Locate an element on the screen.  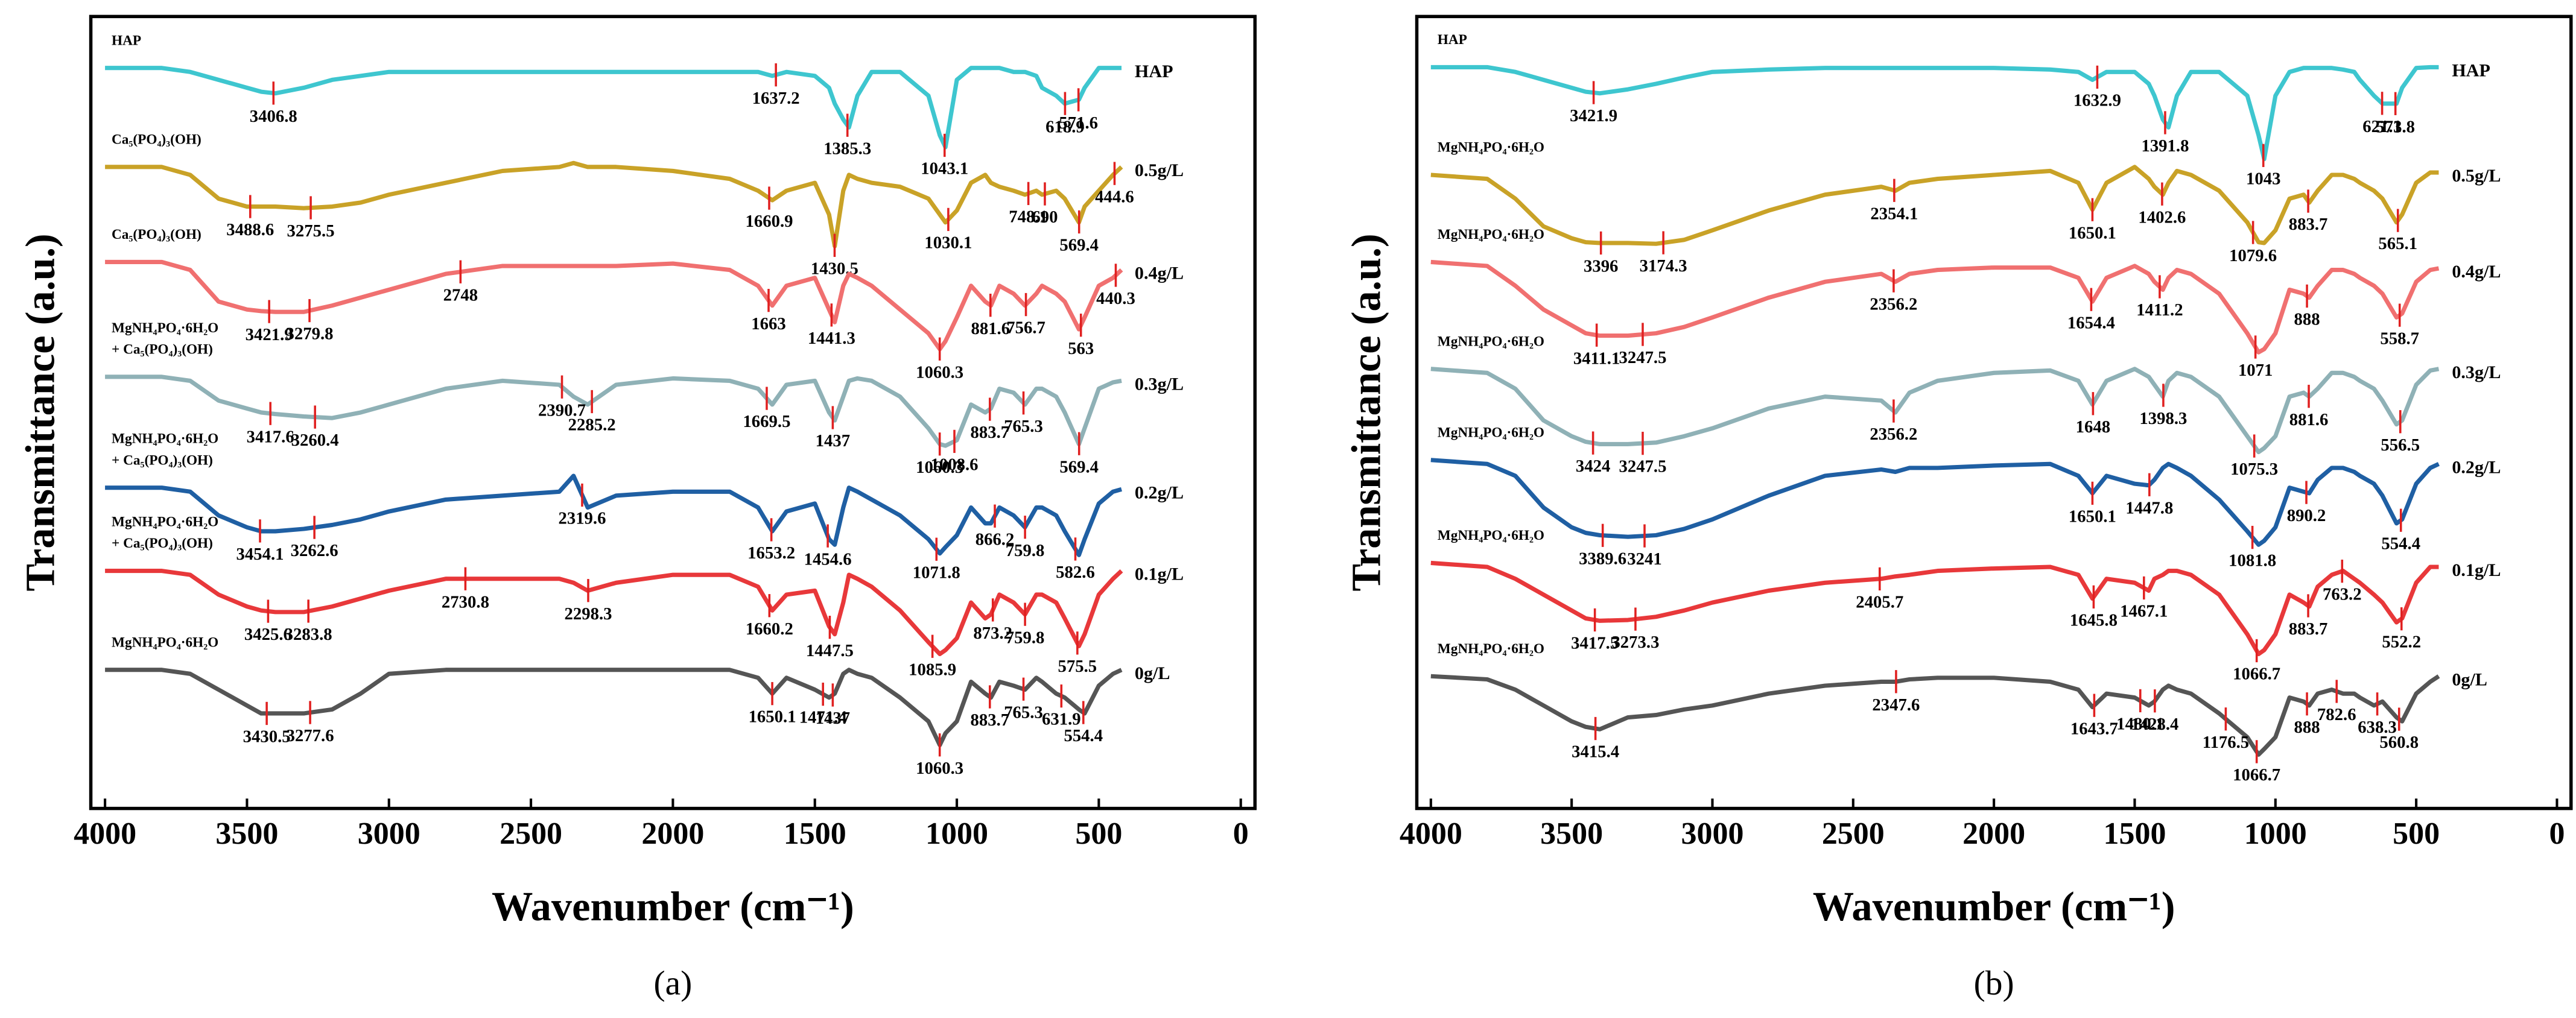
peak-label: 763.2 is located at coordinates (2342, 594).